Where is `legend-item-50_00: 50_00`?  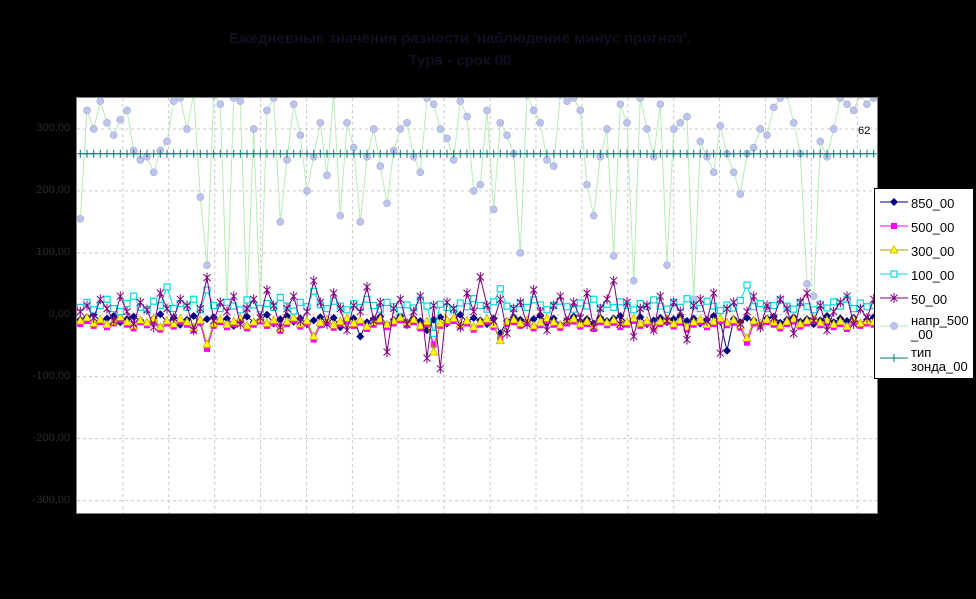
legend-item-50_00: 50_00 is located at coordinates (925, 300).